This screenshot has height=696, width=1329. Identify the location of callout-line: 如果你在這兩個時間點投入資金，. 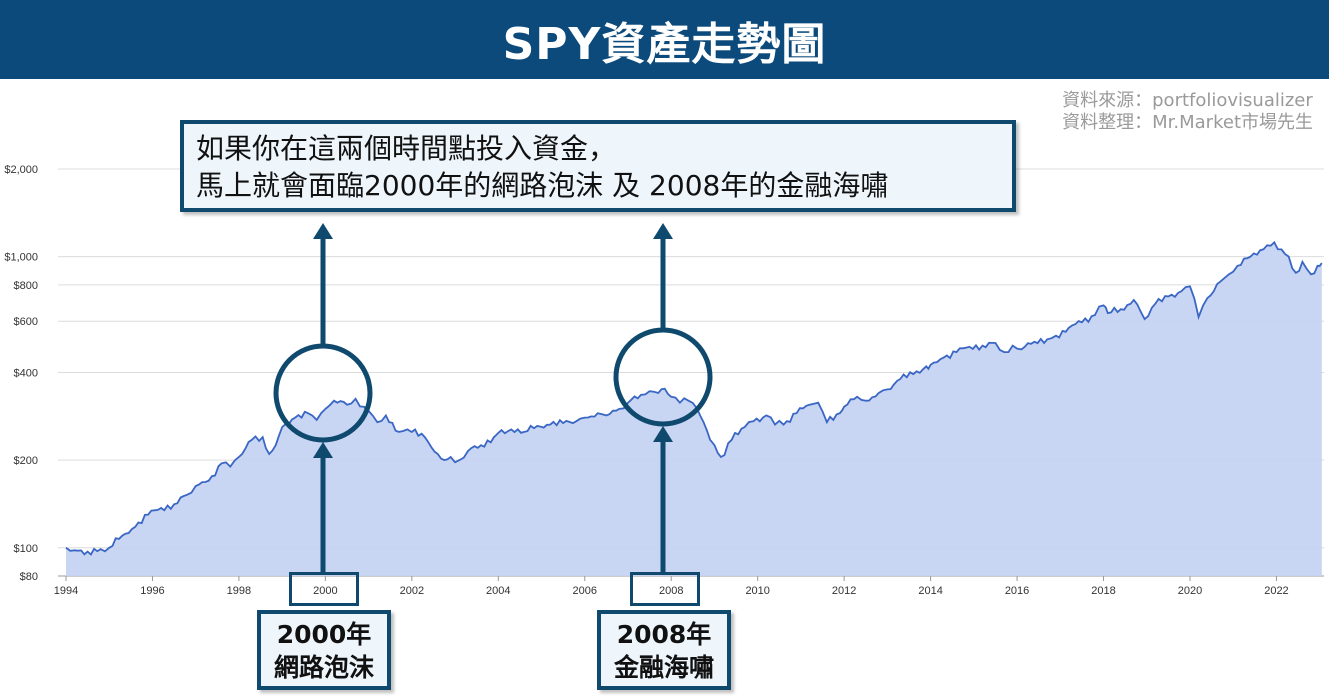
(406, 148).